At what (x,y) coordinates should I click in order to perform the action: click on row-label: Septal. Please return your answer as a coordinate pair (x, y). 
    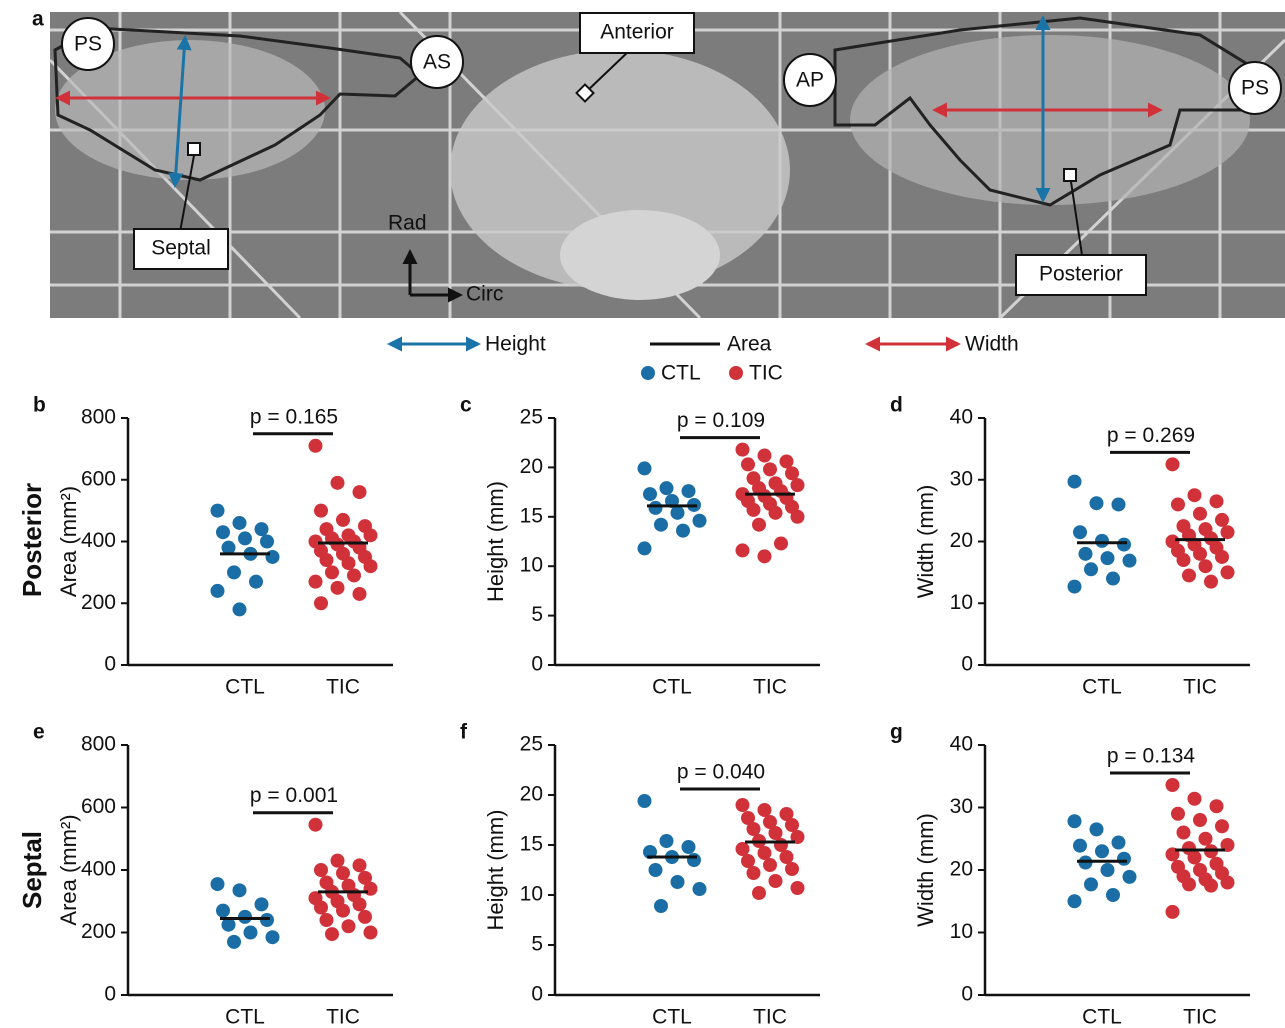
    Looking at the image, I should click on (32, 870).